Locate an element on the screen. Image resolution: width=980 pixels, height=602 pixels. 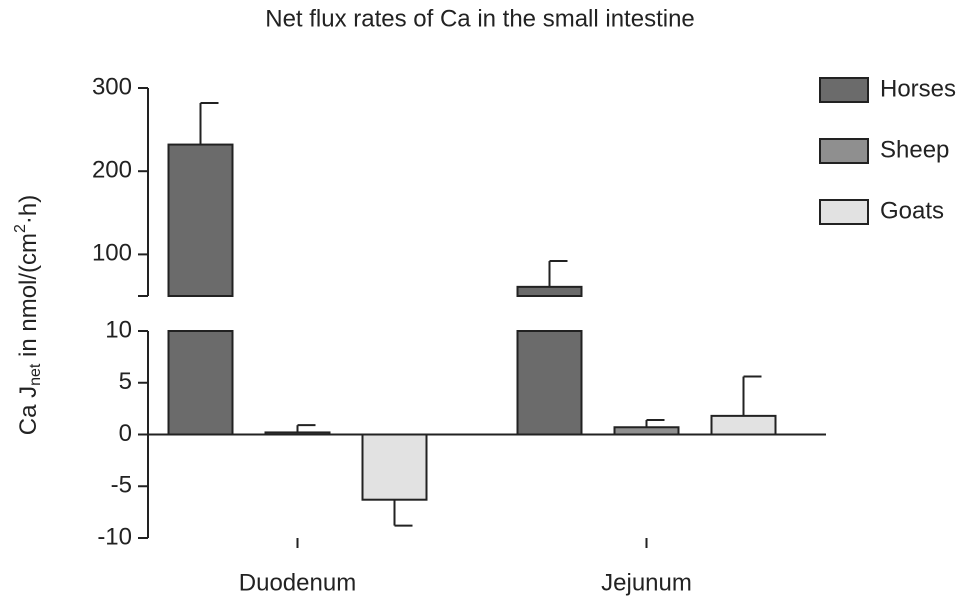
y-label-part: in nmol/(cm is located at coordinates (28, 298).